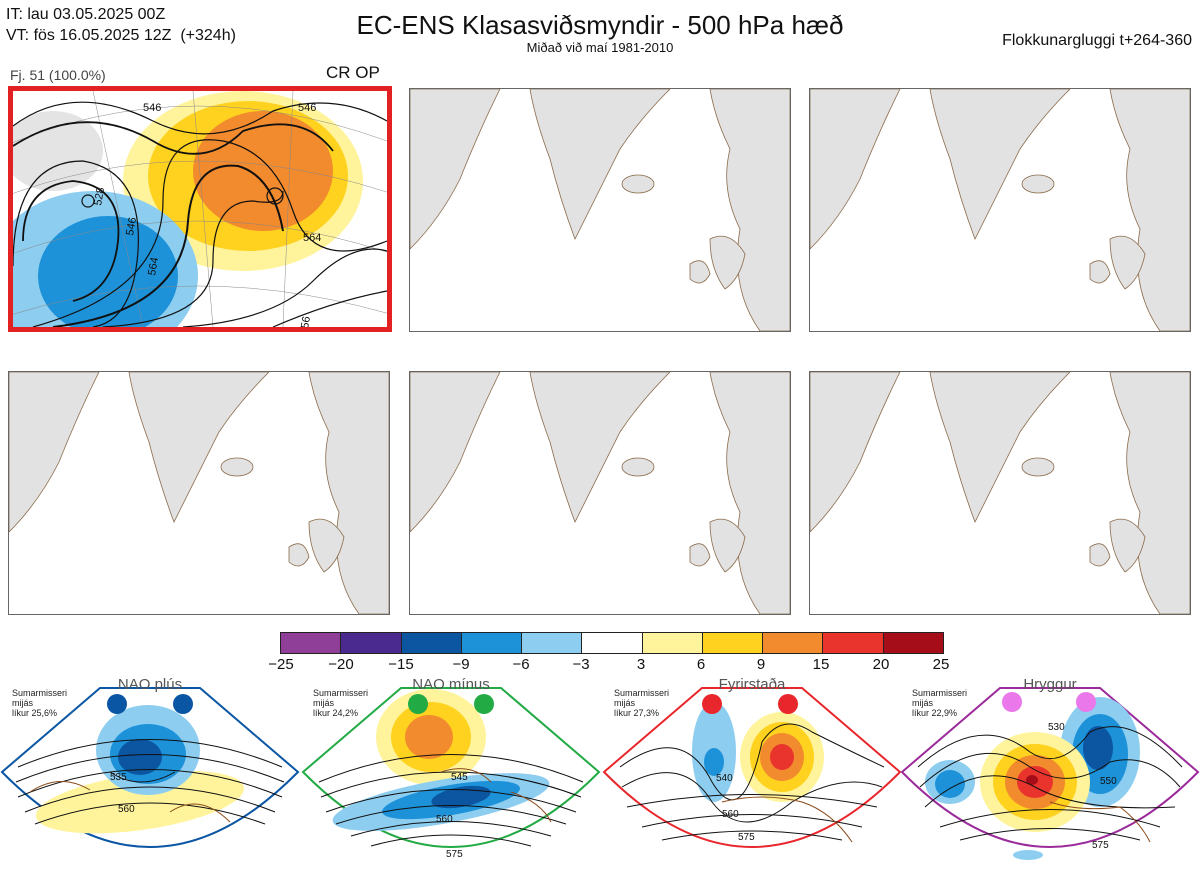 The height and width of the screenshot is (871, 1200). What do you see at coordinates (58, 75) in the screenshot?
I see `panel-1-count-label: Fj. 51 (100.0%)` at bounding box center [58, 75].